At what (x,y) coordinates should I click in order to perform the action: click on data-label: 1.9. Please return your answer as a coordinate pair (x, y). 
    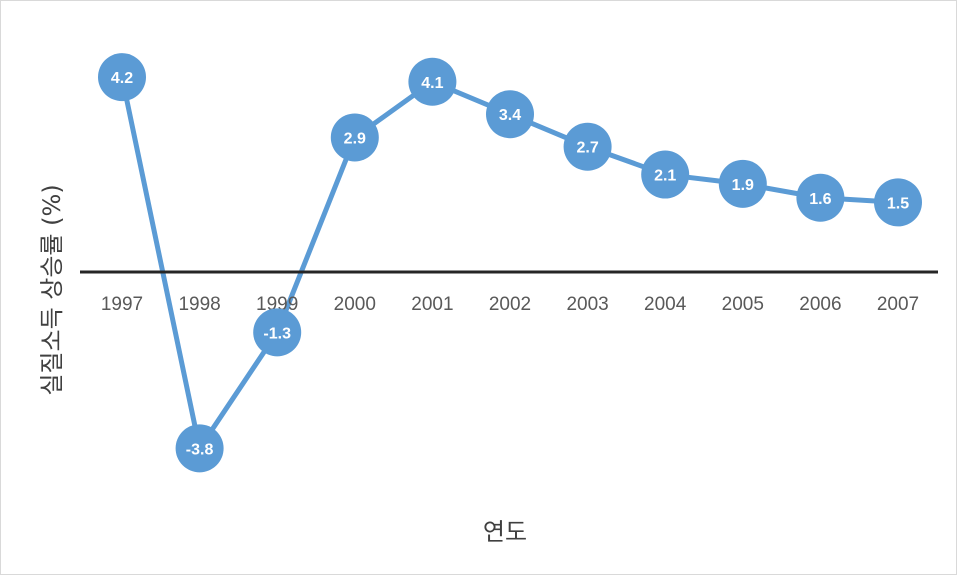
    Looking at the image, I should click on (743, 185).